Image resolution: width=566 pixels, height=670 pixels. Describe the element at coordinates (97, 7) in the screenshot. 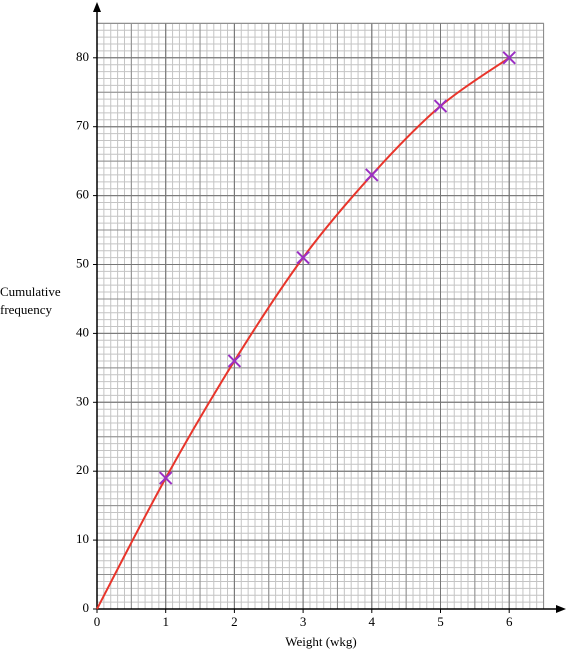

I see `y-axis-arrow` at that location.